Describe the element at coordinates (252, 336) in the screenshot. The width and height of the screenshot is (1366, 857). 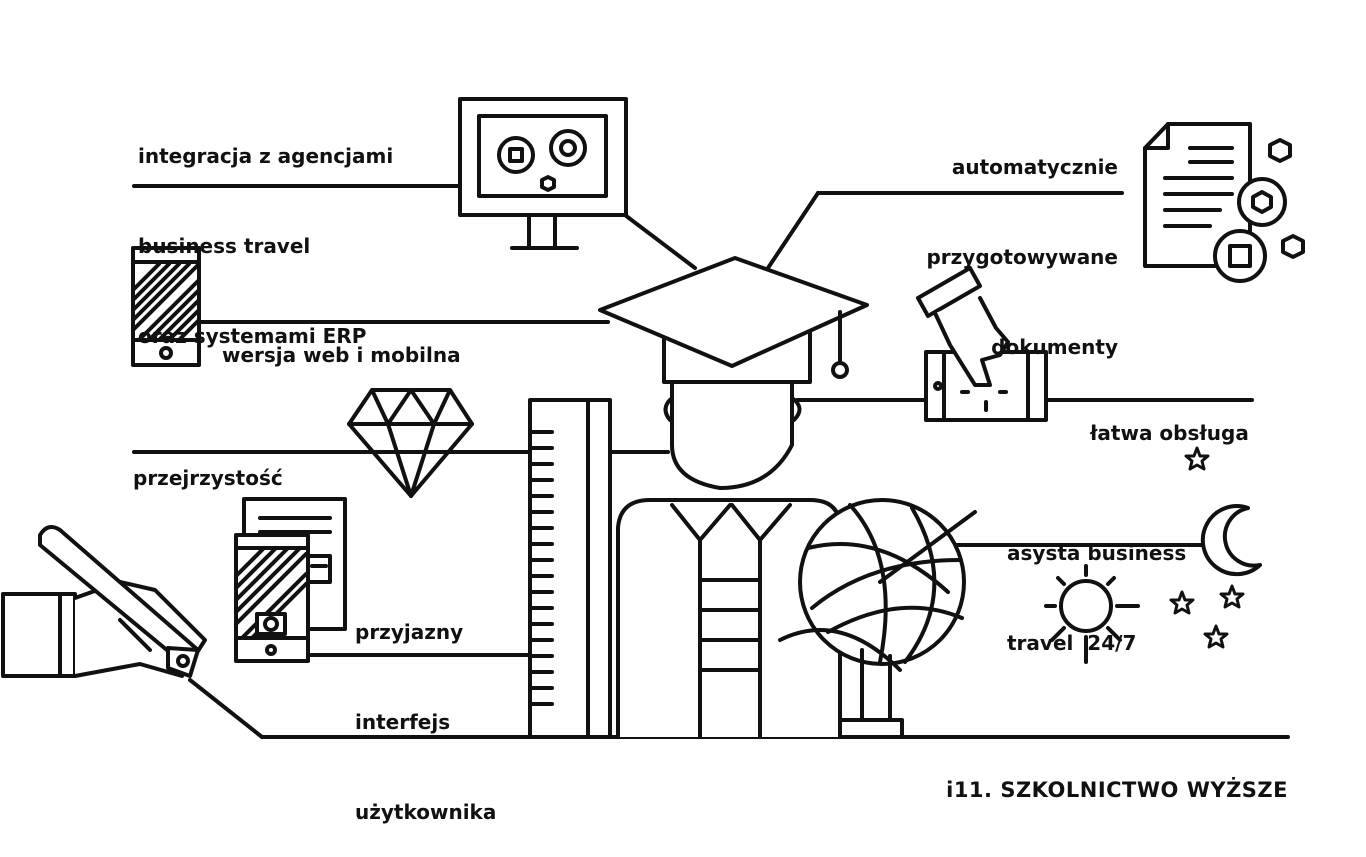
I see `label-integration-line-3: oraz systemami ERP` at that location.